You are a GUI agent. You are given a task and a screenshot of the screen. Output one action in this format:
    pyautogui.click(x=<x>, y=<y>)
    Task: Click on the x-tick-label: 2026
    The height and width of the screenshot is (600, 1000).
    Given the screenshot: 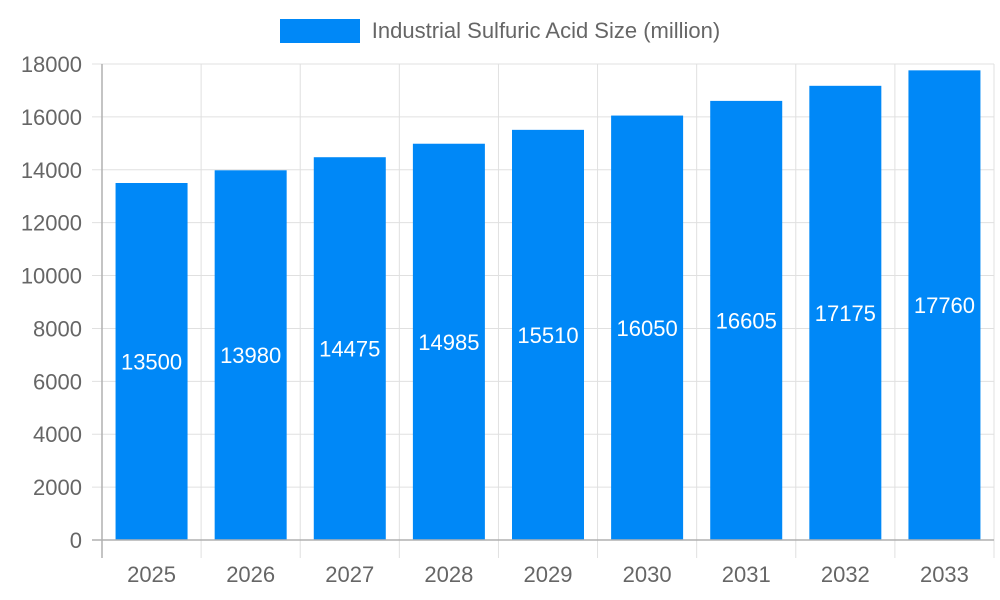 What is the action you would take?
    pyautogui.click(x=250, y=574)
    